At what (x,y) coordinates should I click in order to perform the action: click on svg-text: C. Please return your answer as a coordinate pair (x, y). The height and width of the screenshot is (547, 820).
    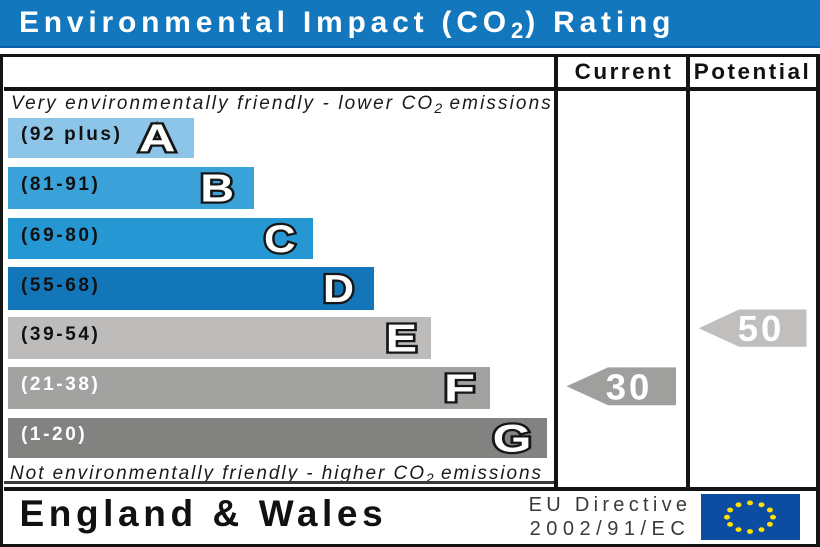
    Looking at the image, I should click on (280, 238).